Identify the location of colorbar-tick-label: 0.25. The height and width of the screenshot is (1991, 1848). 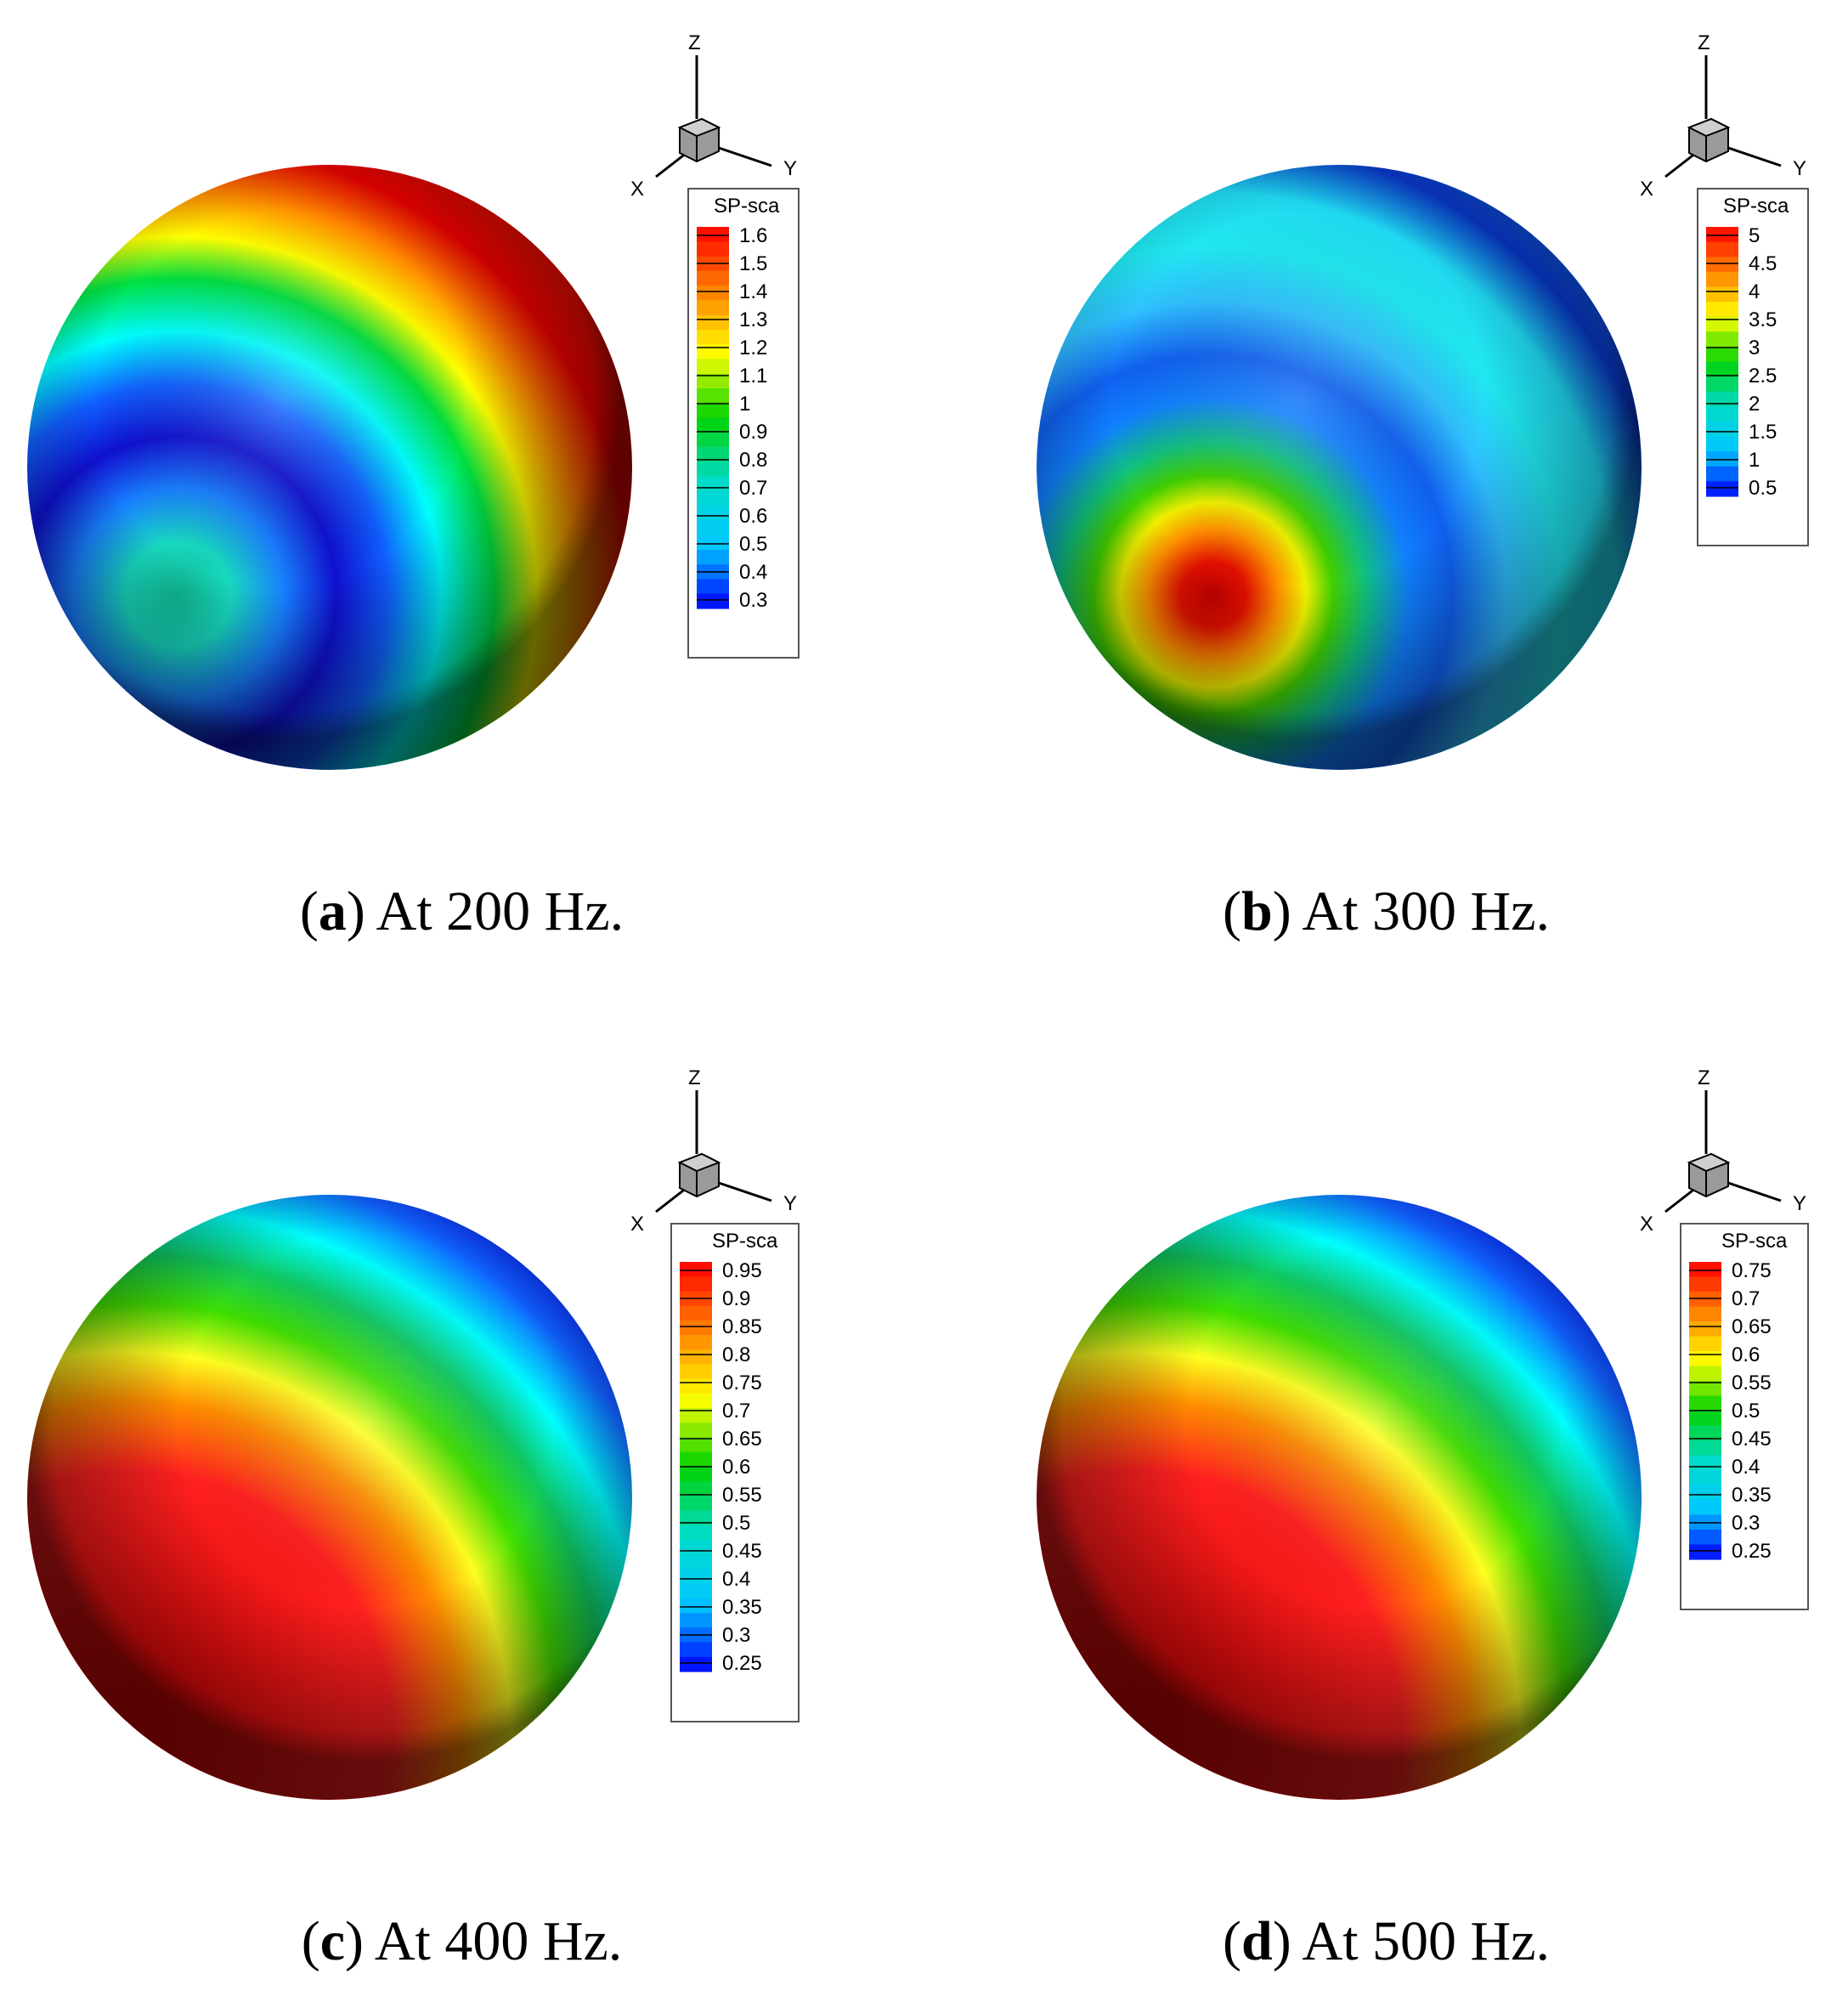
(1752, 1551).